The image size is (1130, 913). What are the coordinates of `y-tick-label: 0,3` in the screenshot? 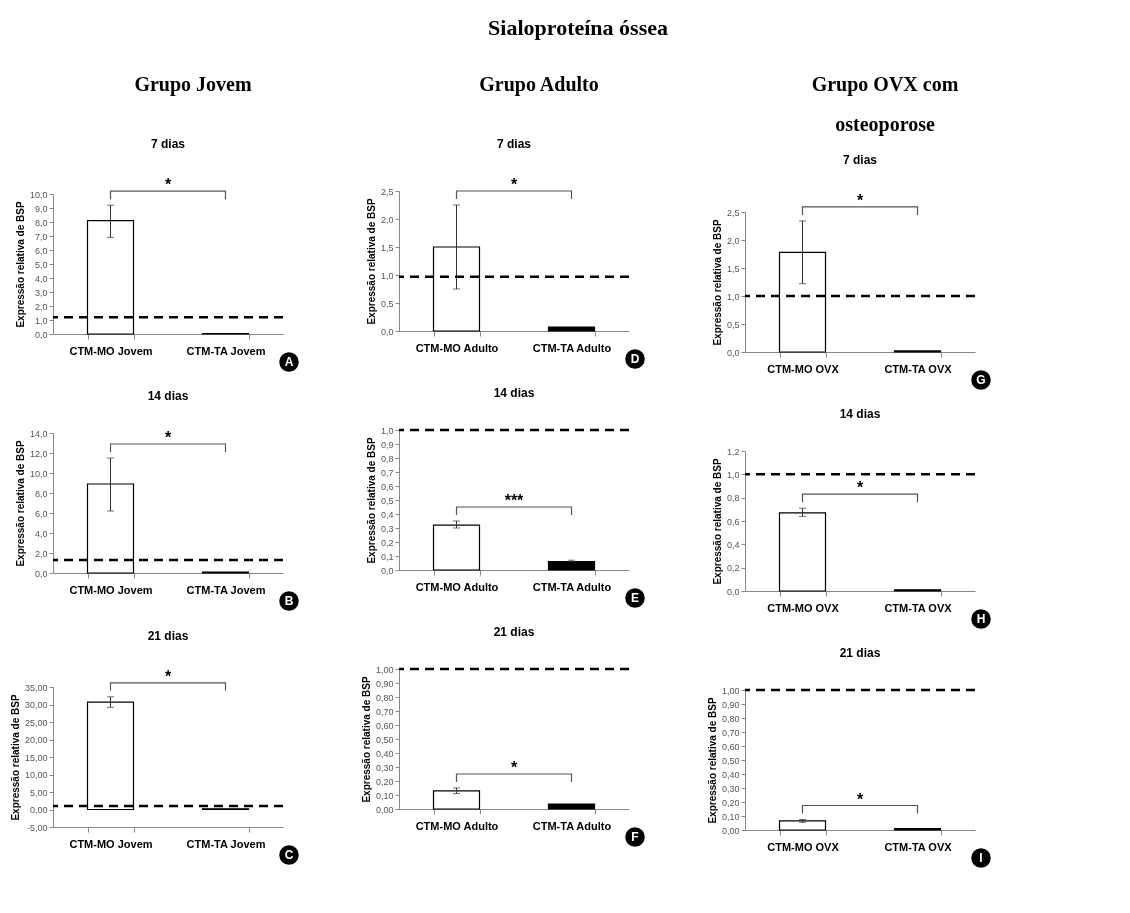 It's located at (387, 528).